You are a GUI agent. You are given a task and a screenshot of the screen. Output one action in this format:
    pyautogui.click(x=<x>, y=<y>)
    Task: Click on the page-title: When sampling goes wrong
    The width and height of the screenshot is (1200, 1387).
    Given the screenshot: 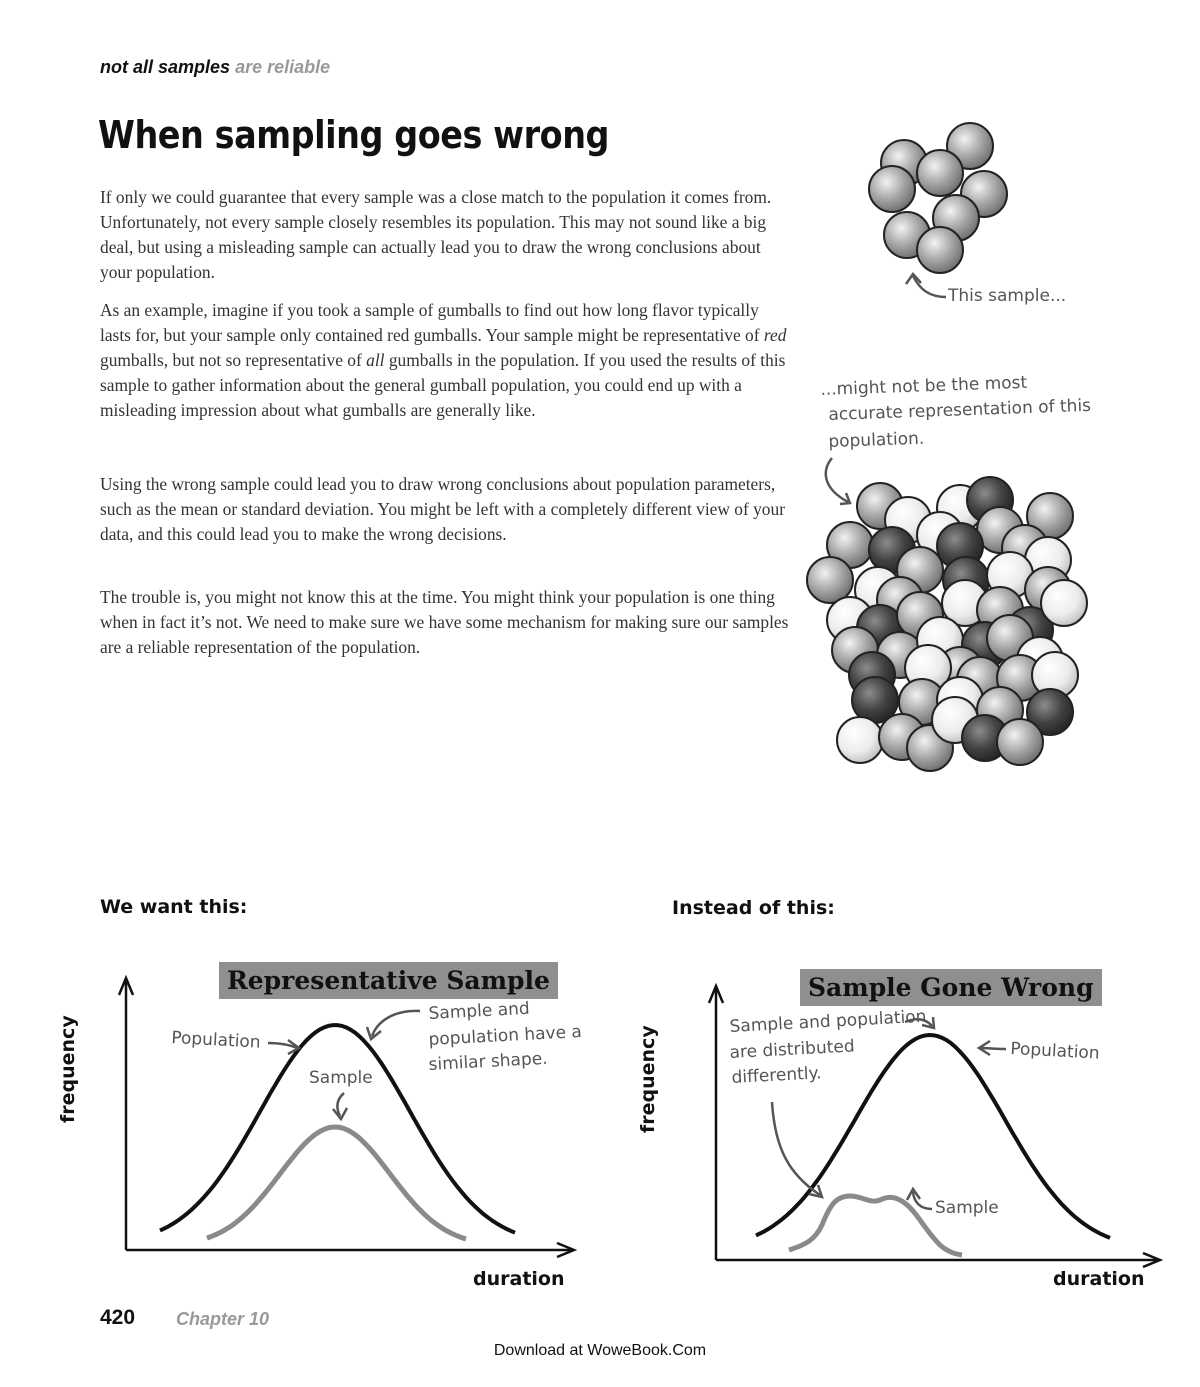 What is the action you would take?
    pyautogui.click(x=354, y=135)
    